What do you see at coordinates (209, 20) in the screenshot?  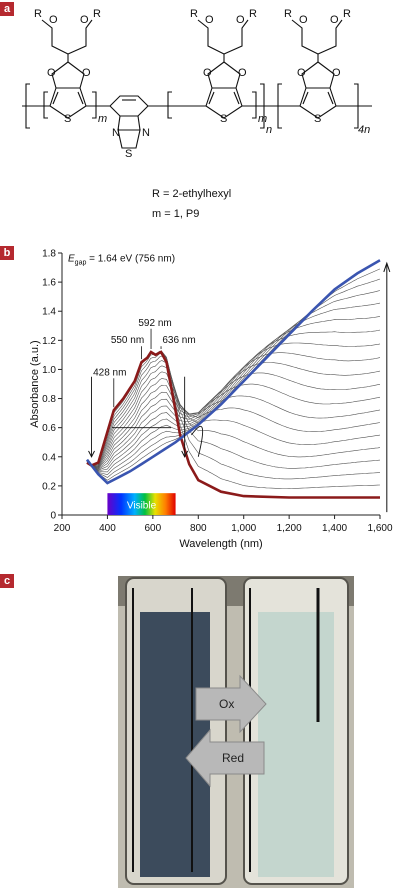 I see `o-label-5: O` at bounding box center [209, 20].